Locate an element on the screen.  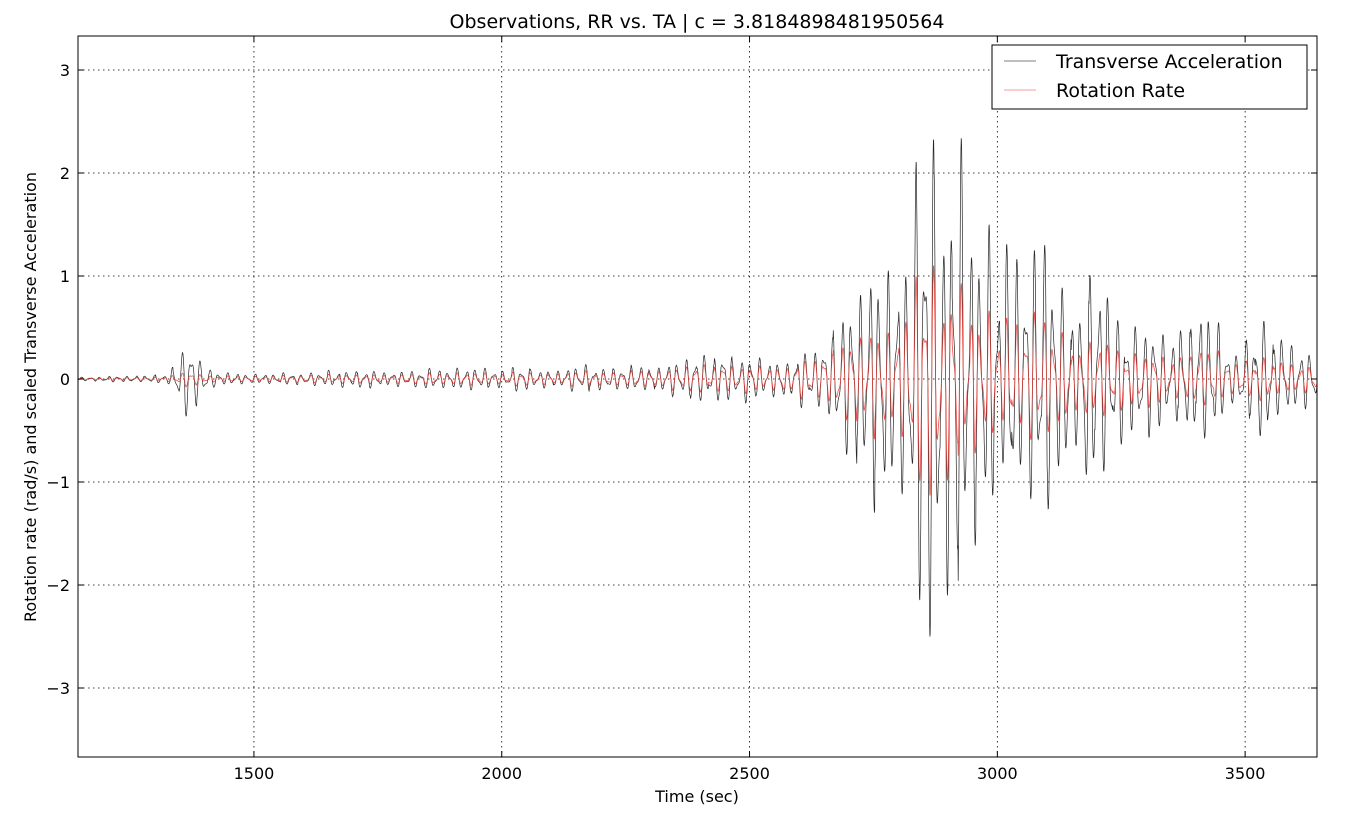
y-tick-label: 0 is located at coordinates (65, 379).